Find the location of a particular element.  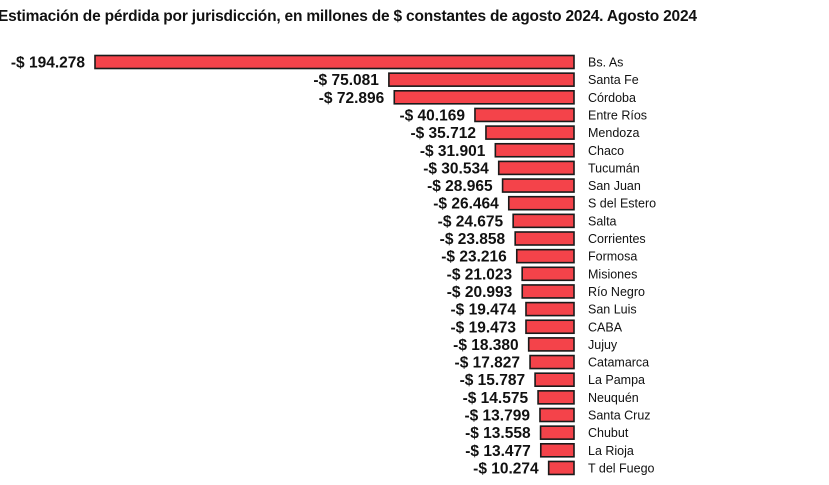

category-label: CABA is located at coordinates (605, 327).